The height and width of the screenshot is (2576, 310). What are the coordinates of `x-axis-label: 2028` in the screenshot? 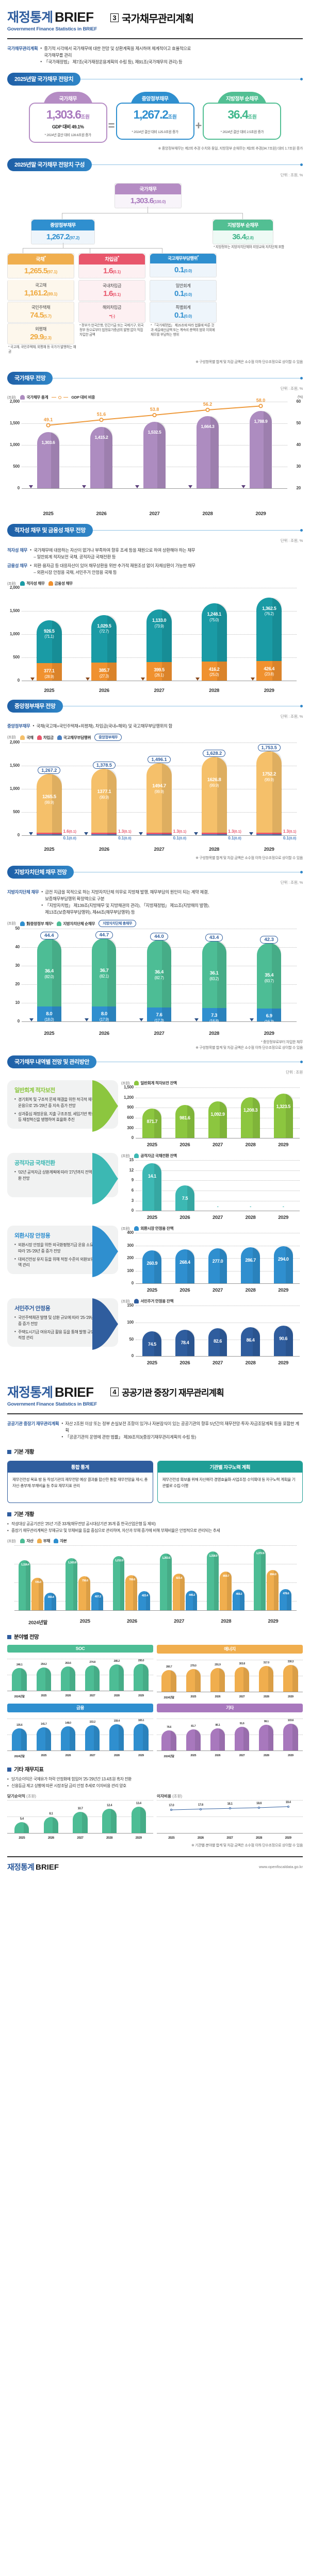 It's located at (214, 691).